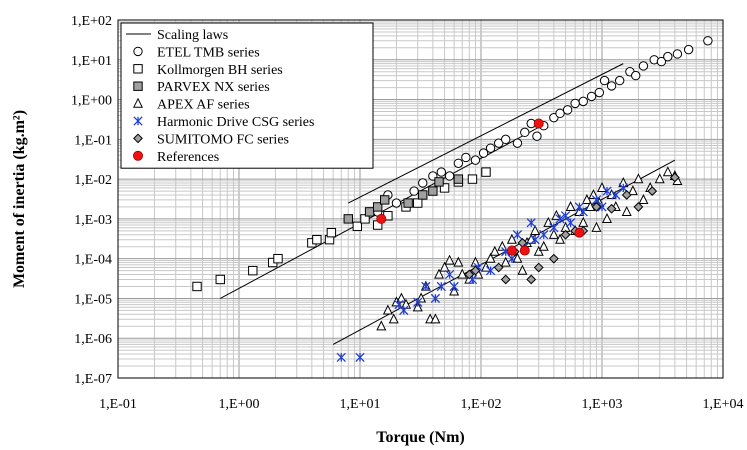 This screenshot has width=747, height=450. What do you see at coordinates (192, 35) in the screenshot?
I see `legend-label: Scaling laws` at bounding box center [192, 35].